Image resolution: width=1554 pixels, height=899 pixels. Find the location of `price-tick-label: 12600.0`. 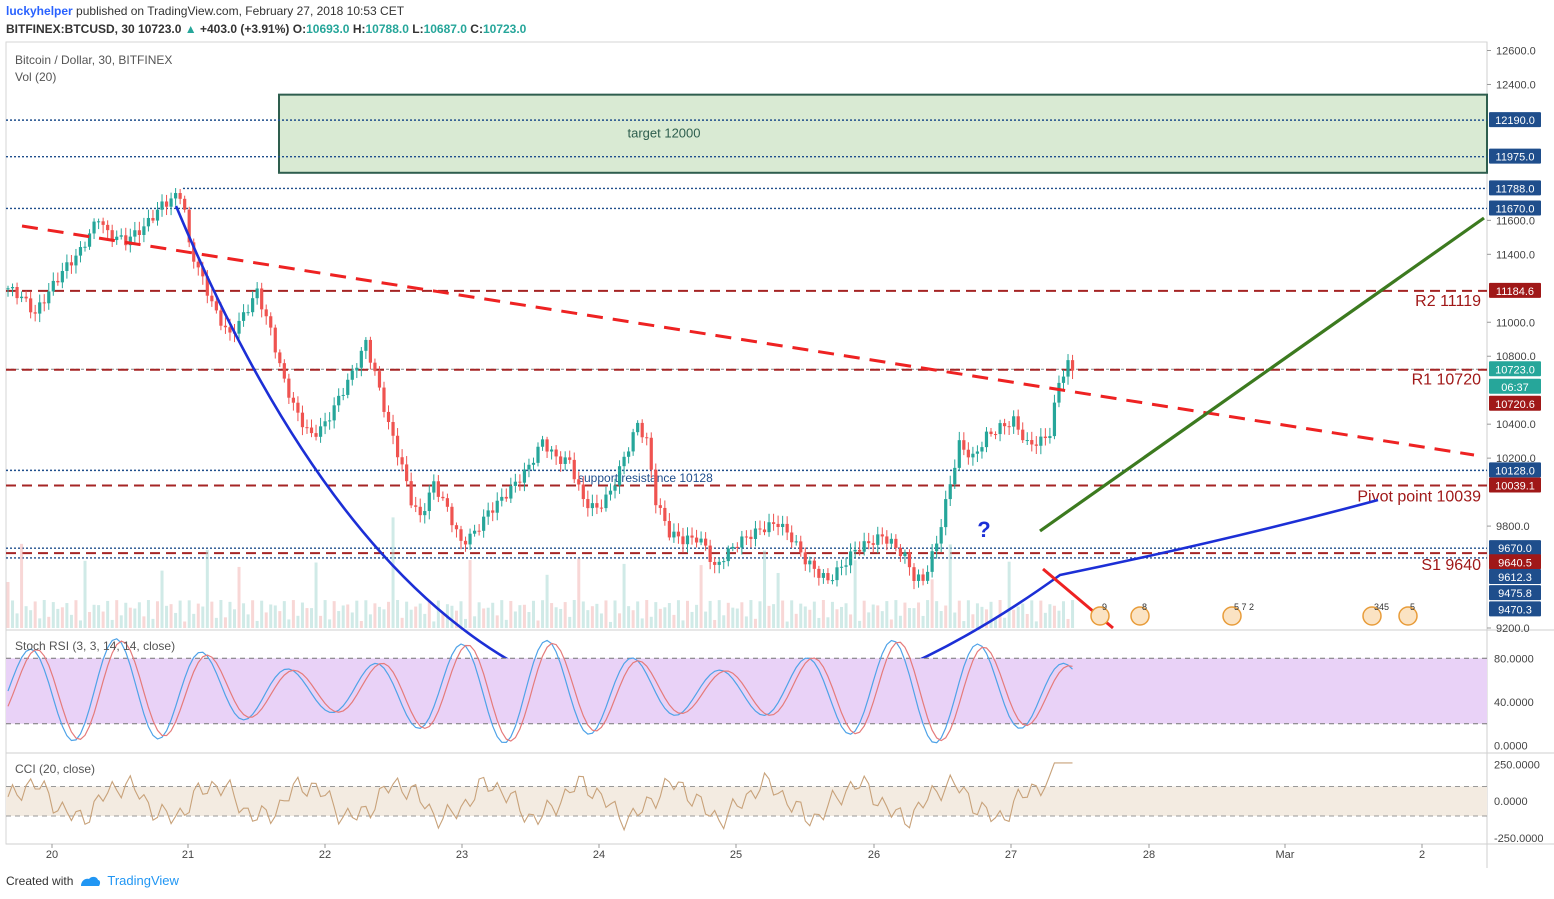

price-tick-label: 12600.0 is located at coordinates (1516, 51).